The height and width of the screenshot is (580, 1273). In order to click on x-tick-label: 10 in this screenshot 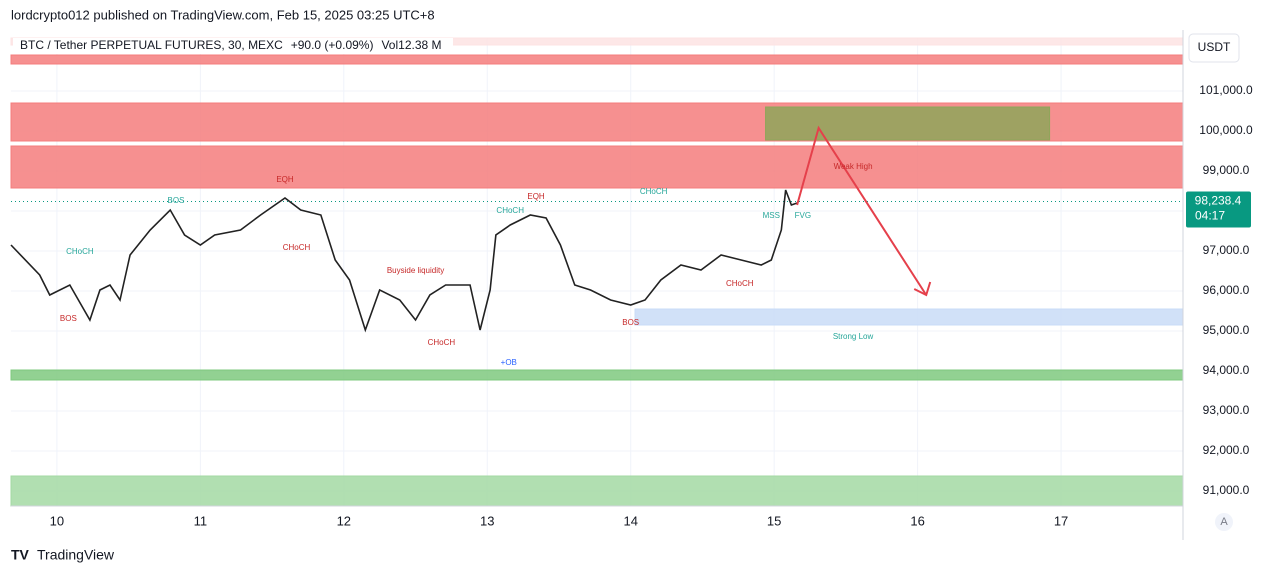, I will do `click(57, 520)`.